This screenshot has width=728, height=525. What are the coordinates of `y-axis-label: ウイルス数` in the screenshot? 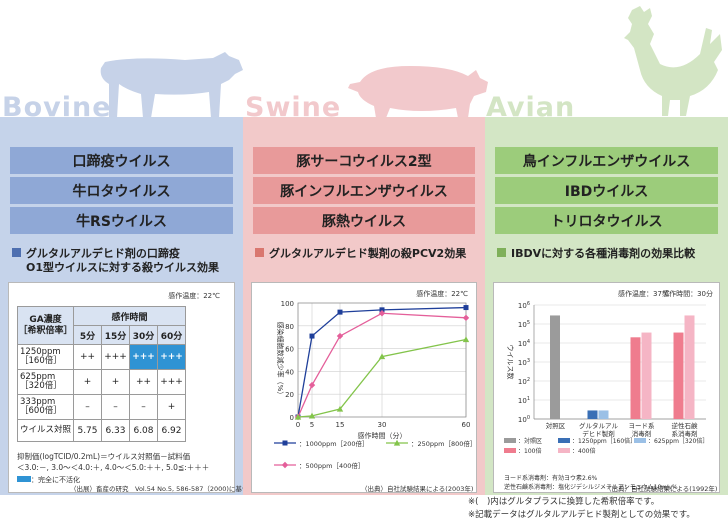 It's located at (510, 362).